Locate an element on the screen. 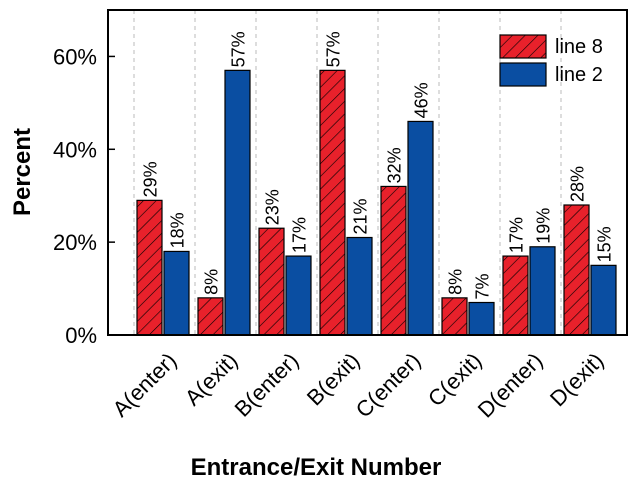  value-label: 18% is located at coordinates (178, 230).